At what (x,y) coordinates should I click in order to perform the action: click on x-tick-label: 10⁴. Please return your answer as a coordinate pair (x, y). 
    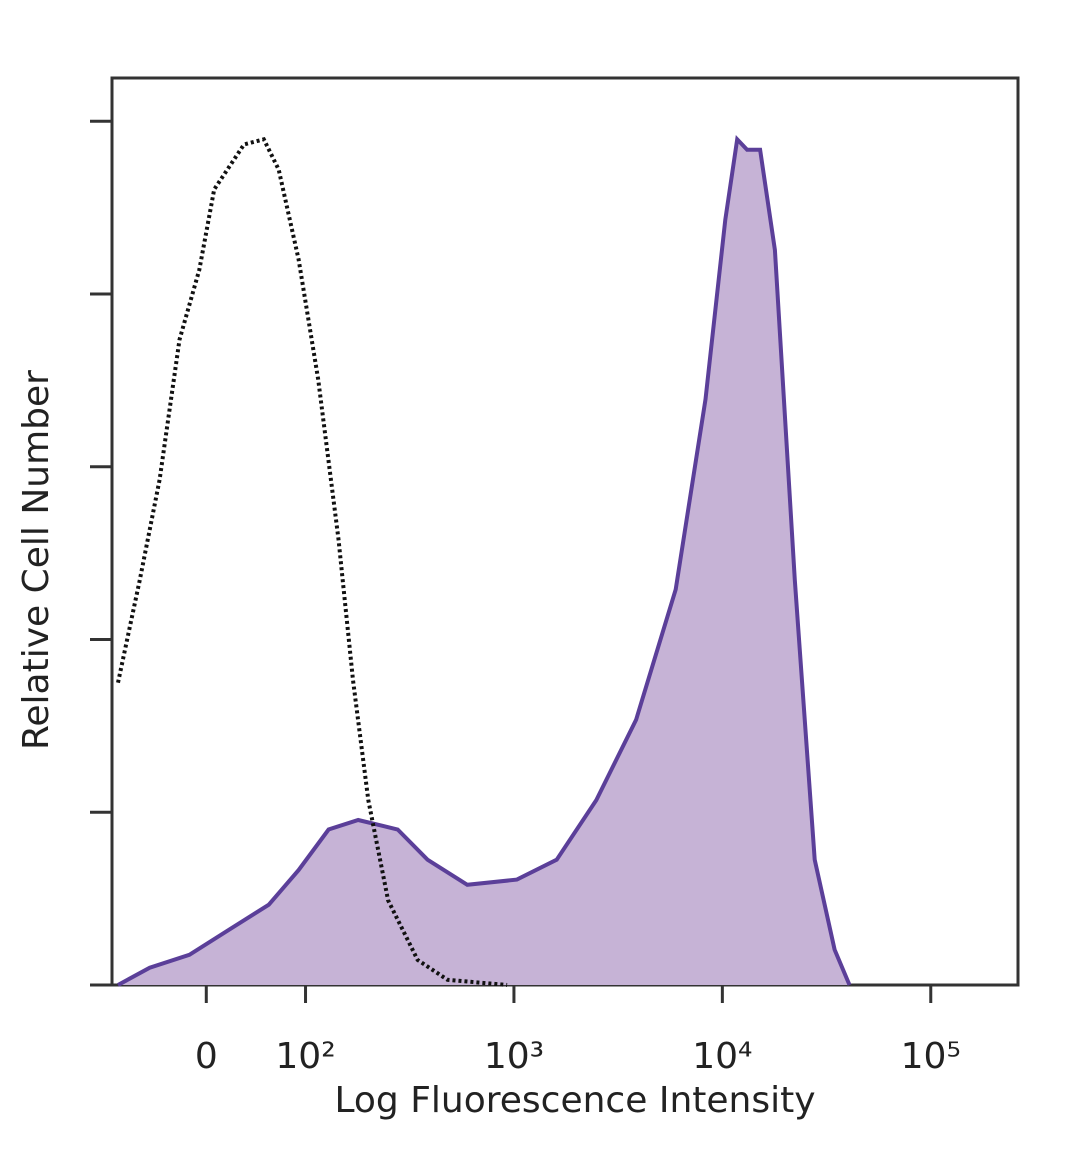
    Looking at the image, I should click on (722, 1056).